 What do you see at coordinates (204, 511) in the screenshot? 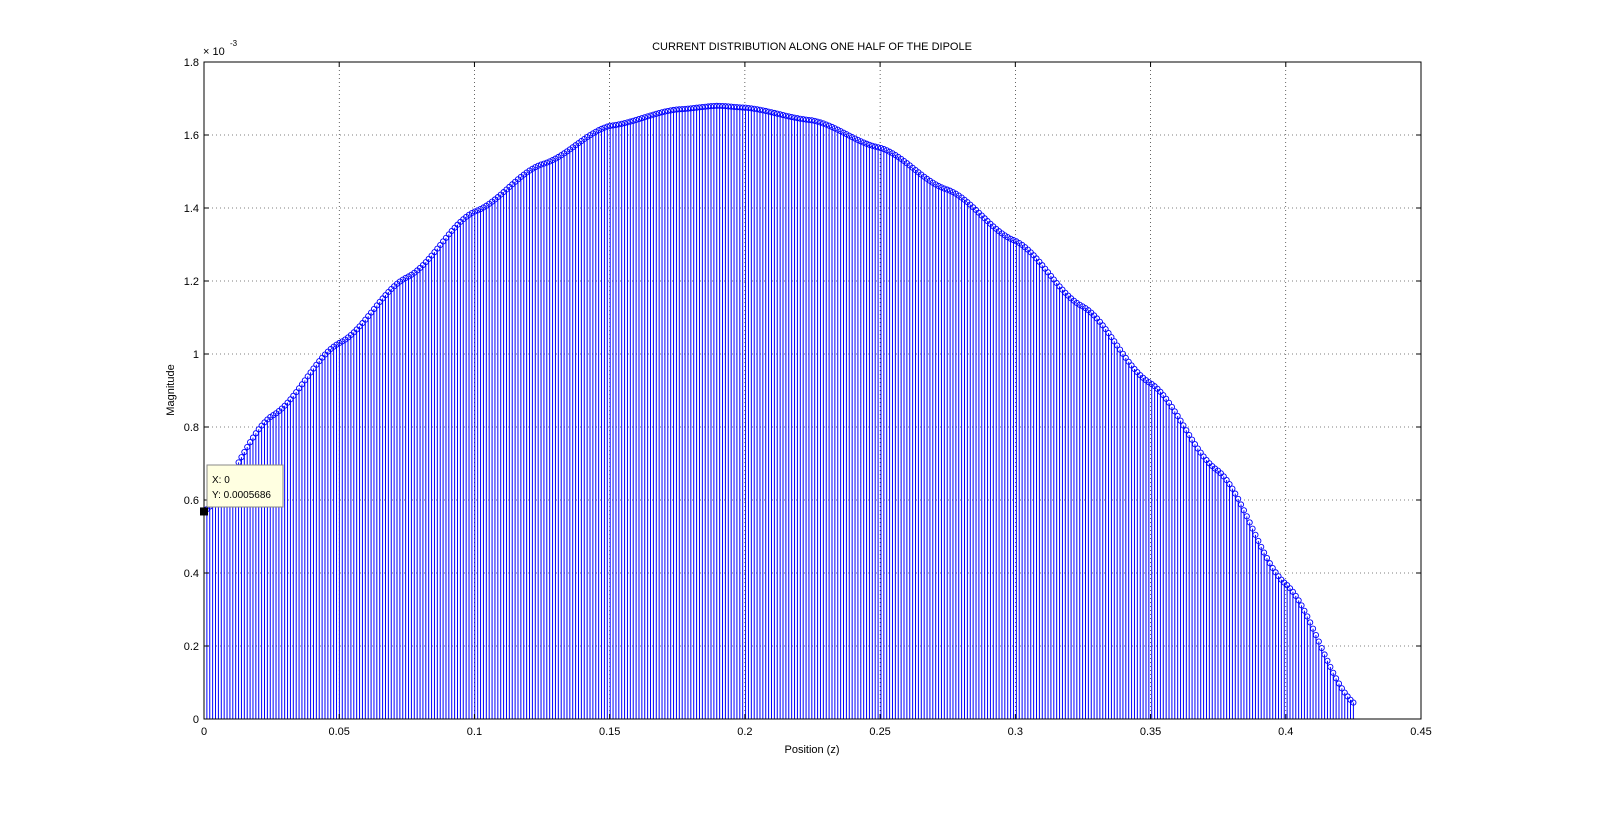
I see `data-tip-marker` at bounding box center [204, 511].